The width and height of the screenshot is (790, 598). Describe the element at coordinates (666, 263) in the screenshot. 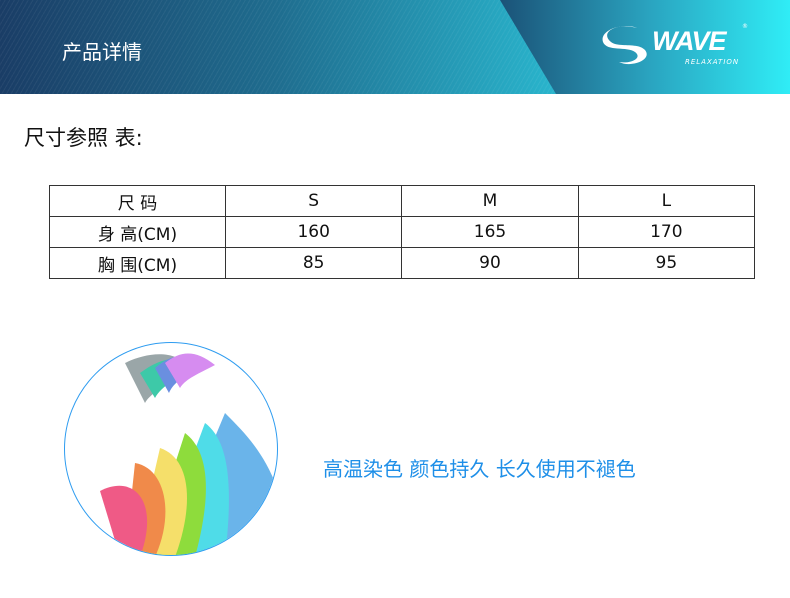

I see `table-cell: 95` at that location.